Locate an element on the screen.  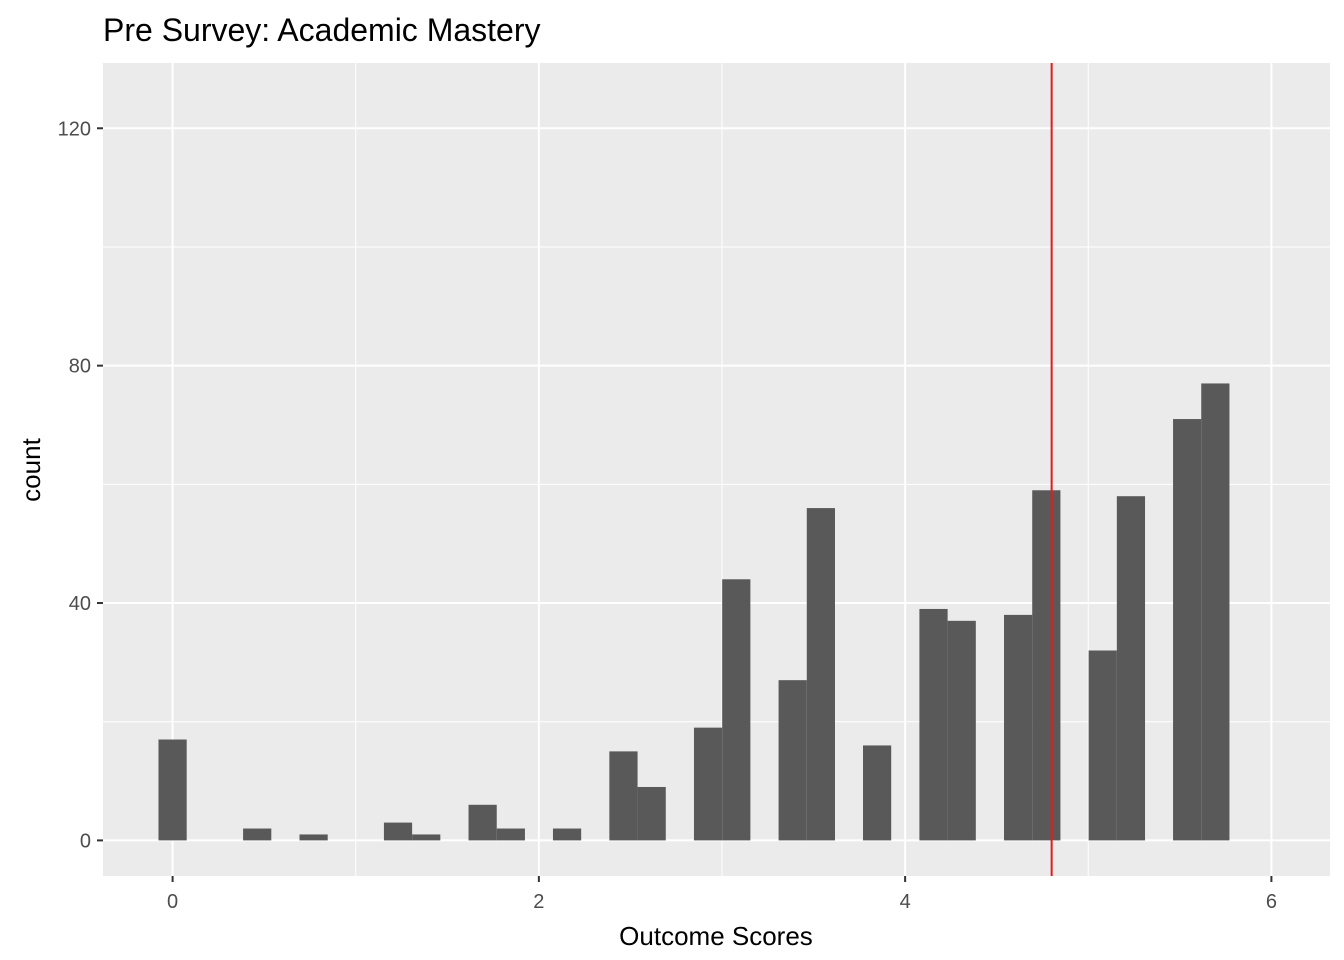
x-axis-title: Outcome Scores is located at coordinates (716, 936).